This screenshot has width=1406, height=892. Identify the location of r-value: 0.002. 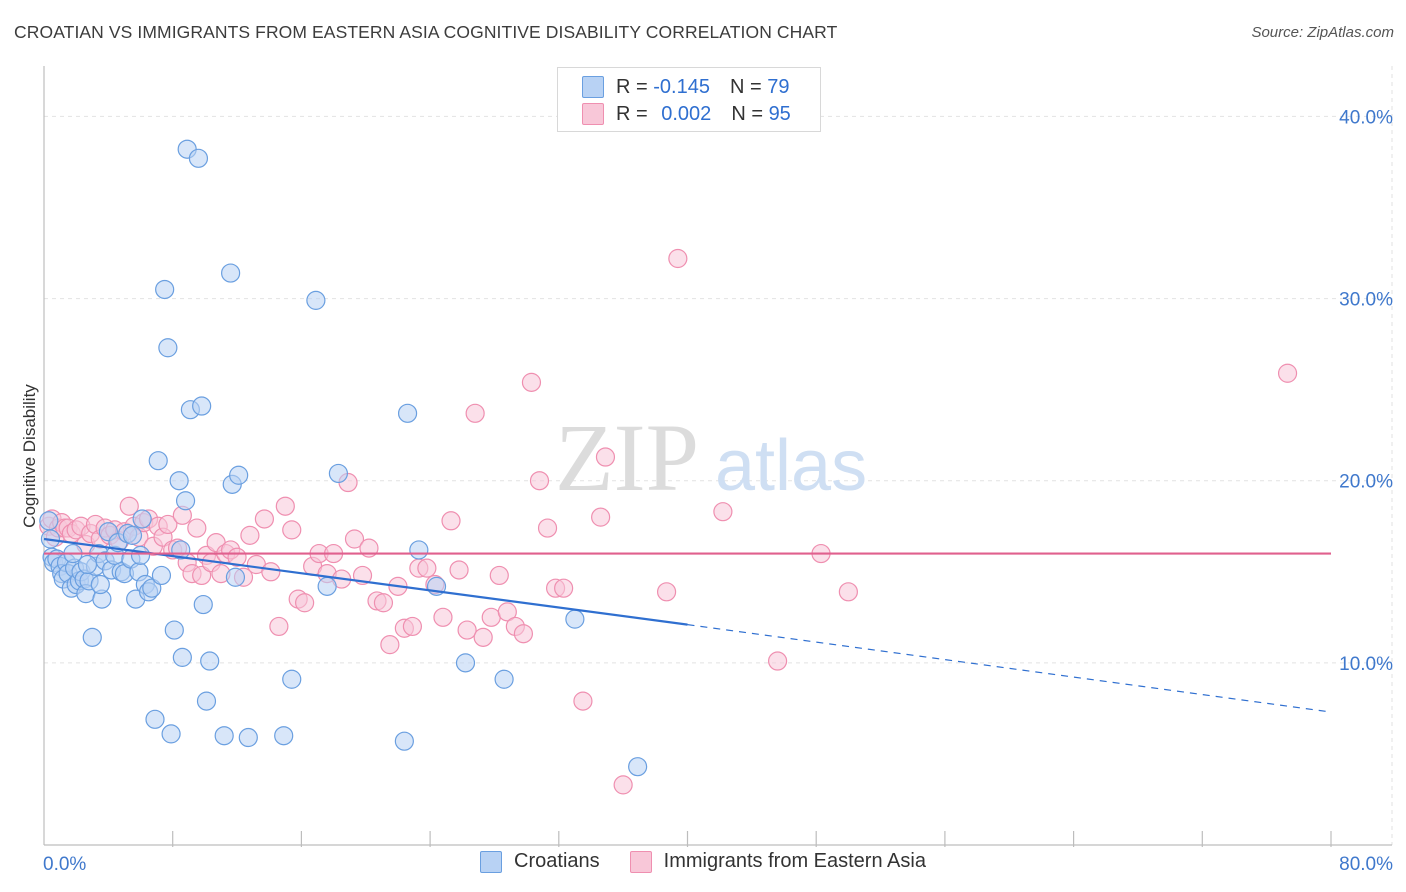
(686, 113).